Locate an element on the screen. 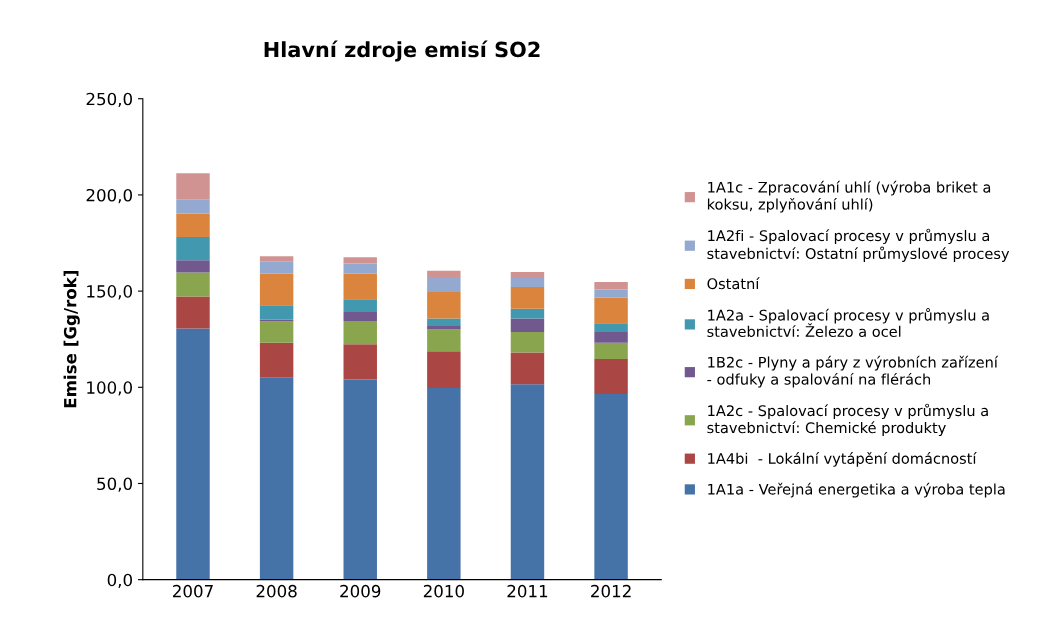 This screenshot has height=637, width=1058. legend-label: 1A2fi - Spalovací procesy v průmyslu a stavebnictví: Ostatní průmyslové procesy is located at coordinates (858, 245).